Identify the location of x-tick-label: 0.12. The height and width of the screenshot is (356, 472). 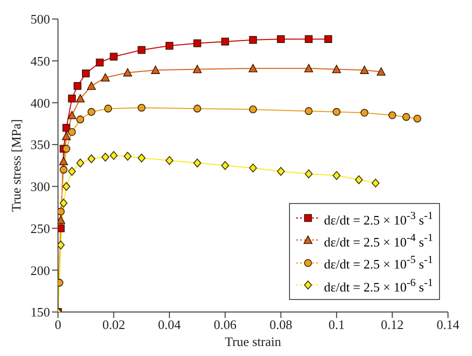
(392, 324).